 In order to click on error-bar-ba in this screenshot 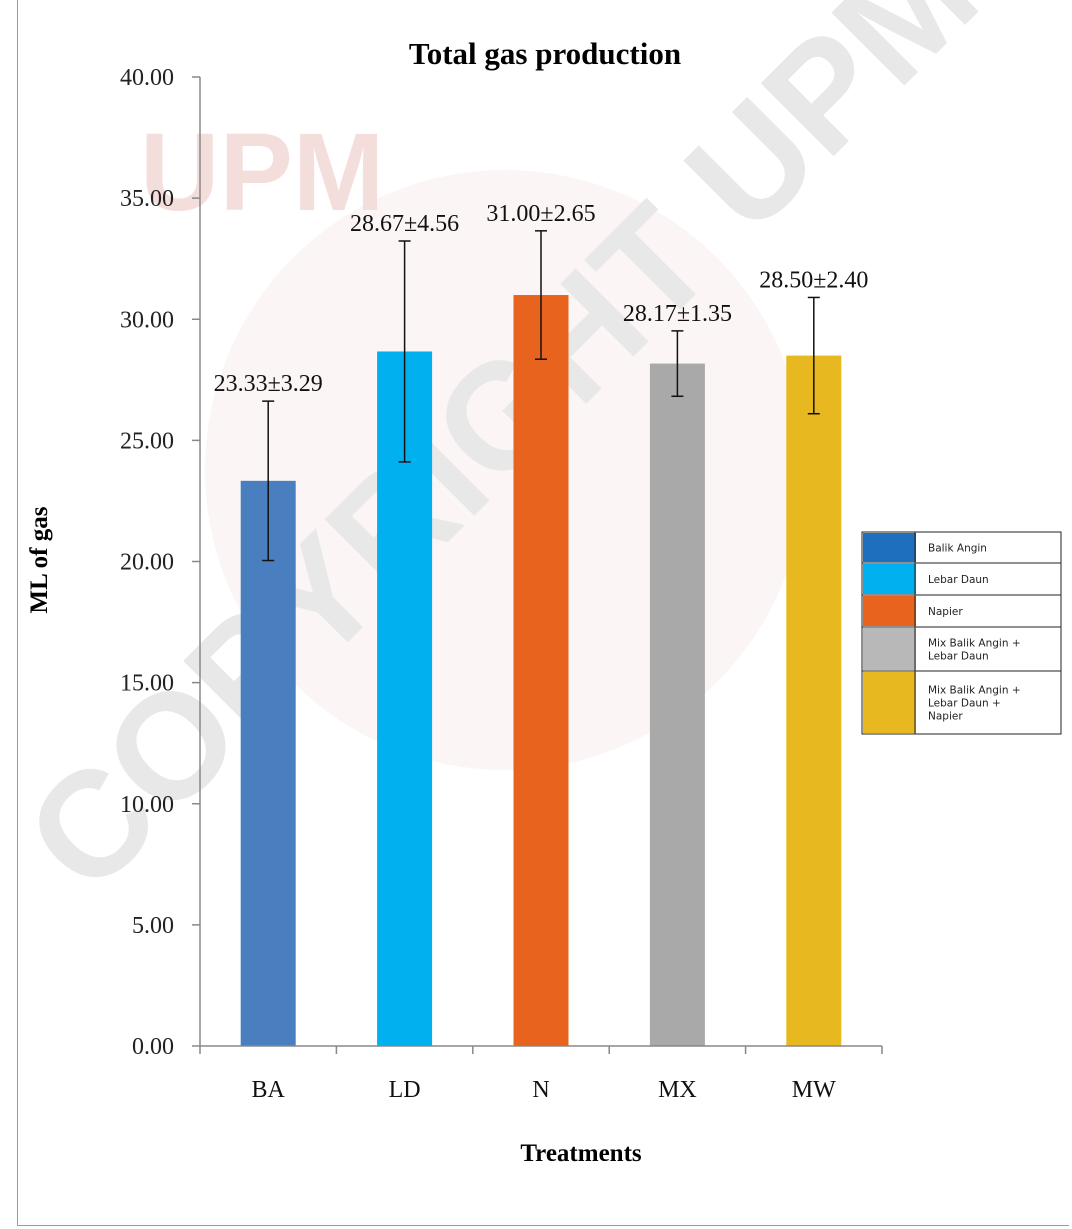, I will do `click(268, 481)`.